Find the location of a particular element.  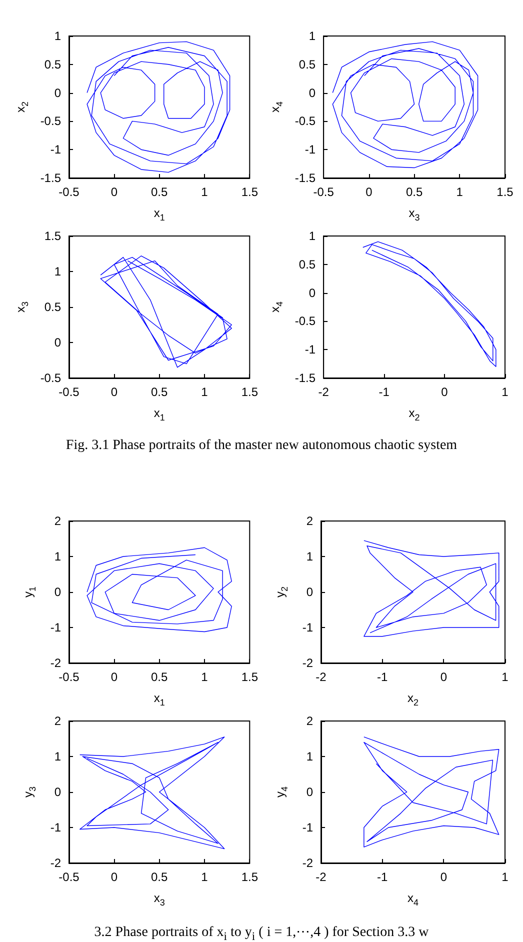

y-axis-title: y4 is located at coordinates (281, 792).